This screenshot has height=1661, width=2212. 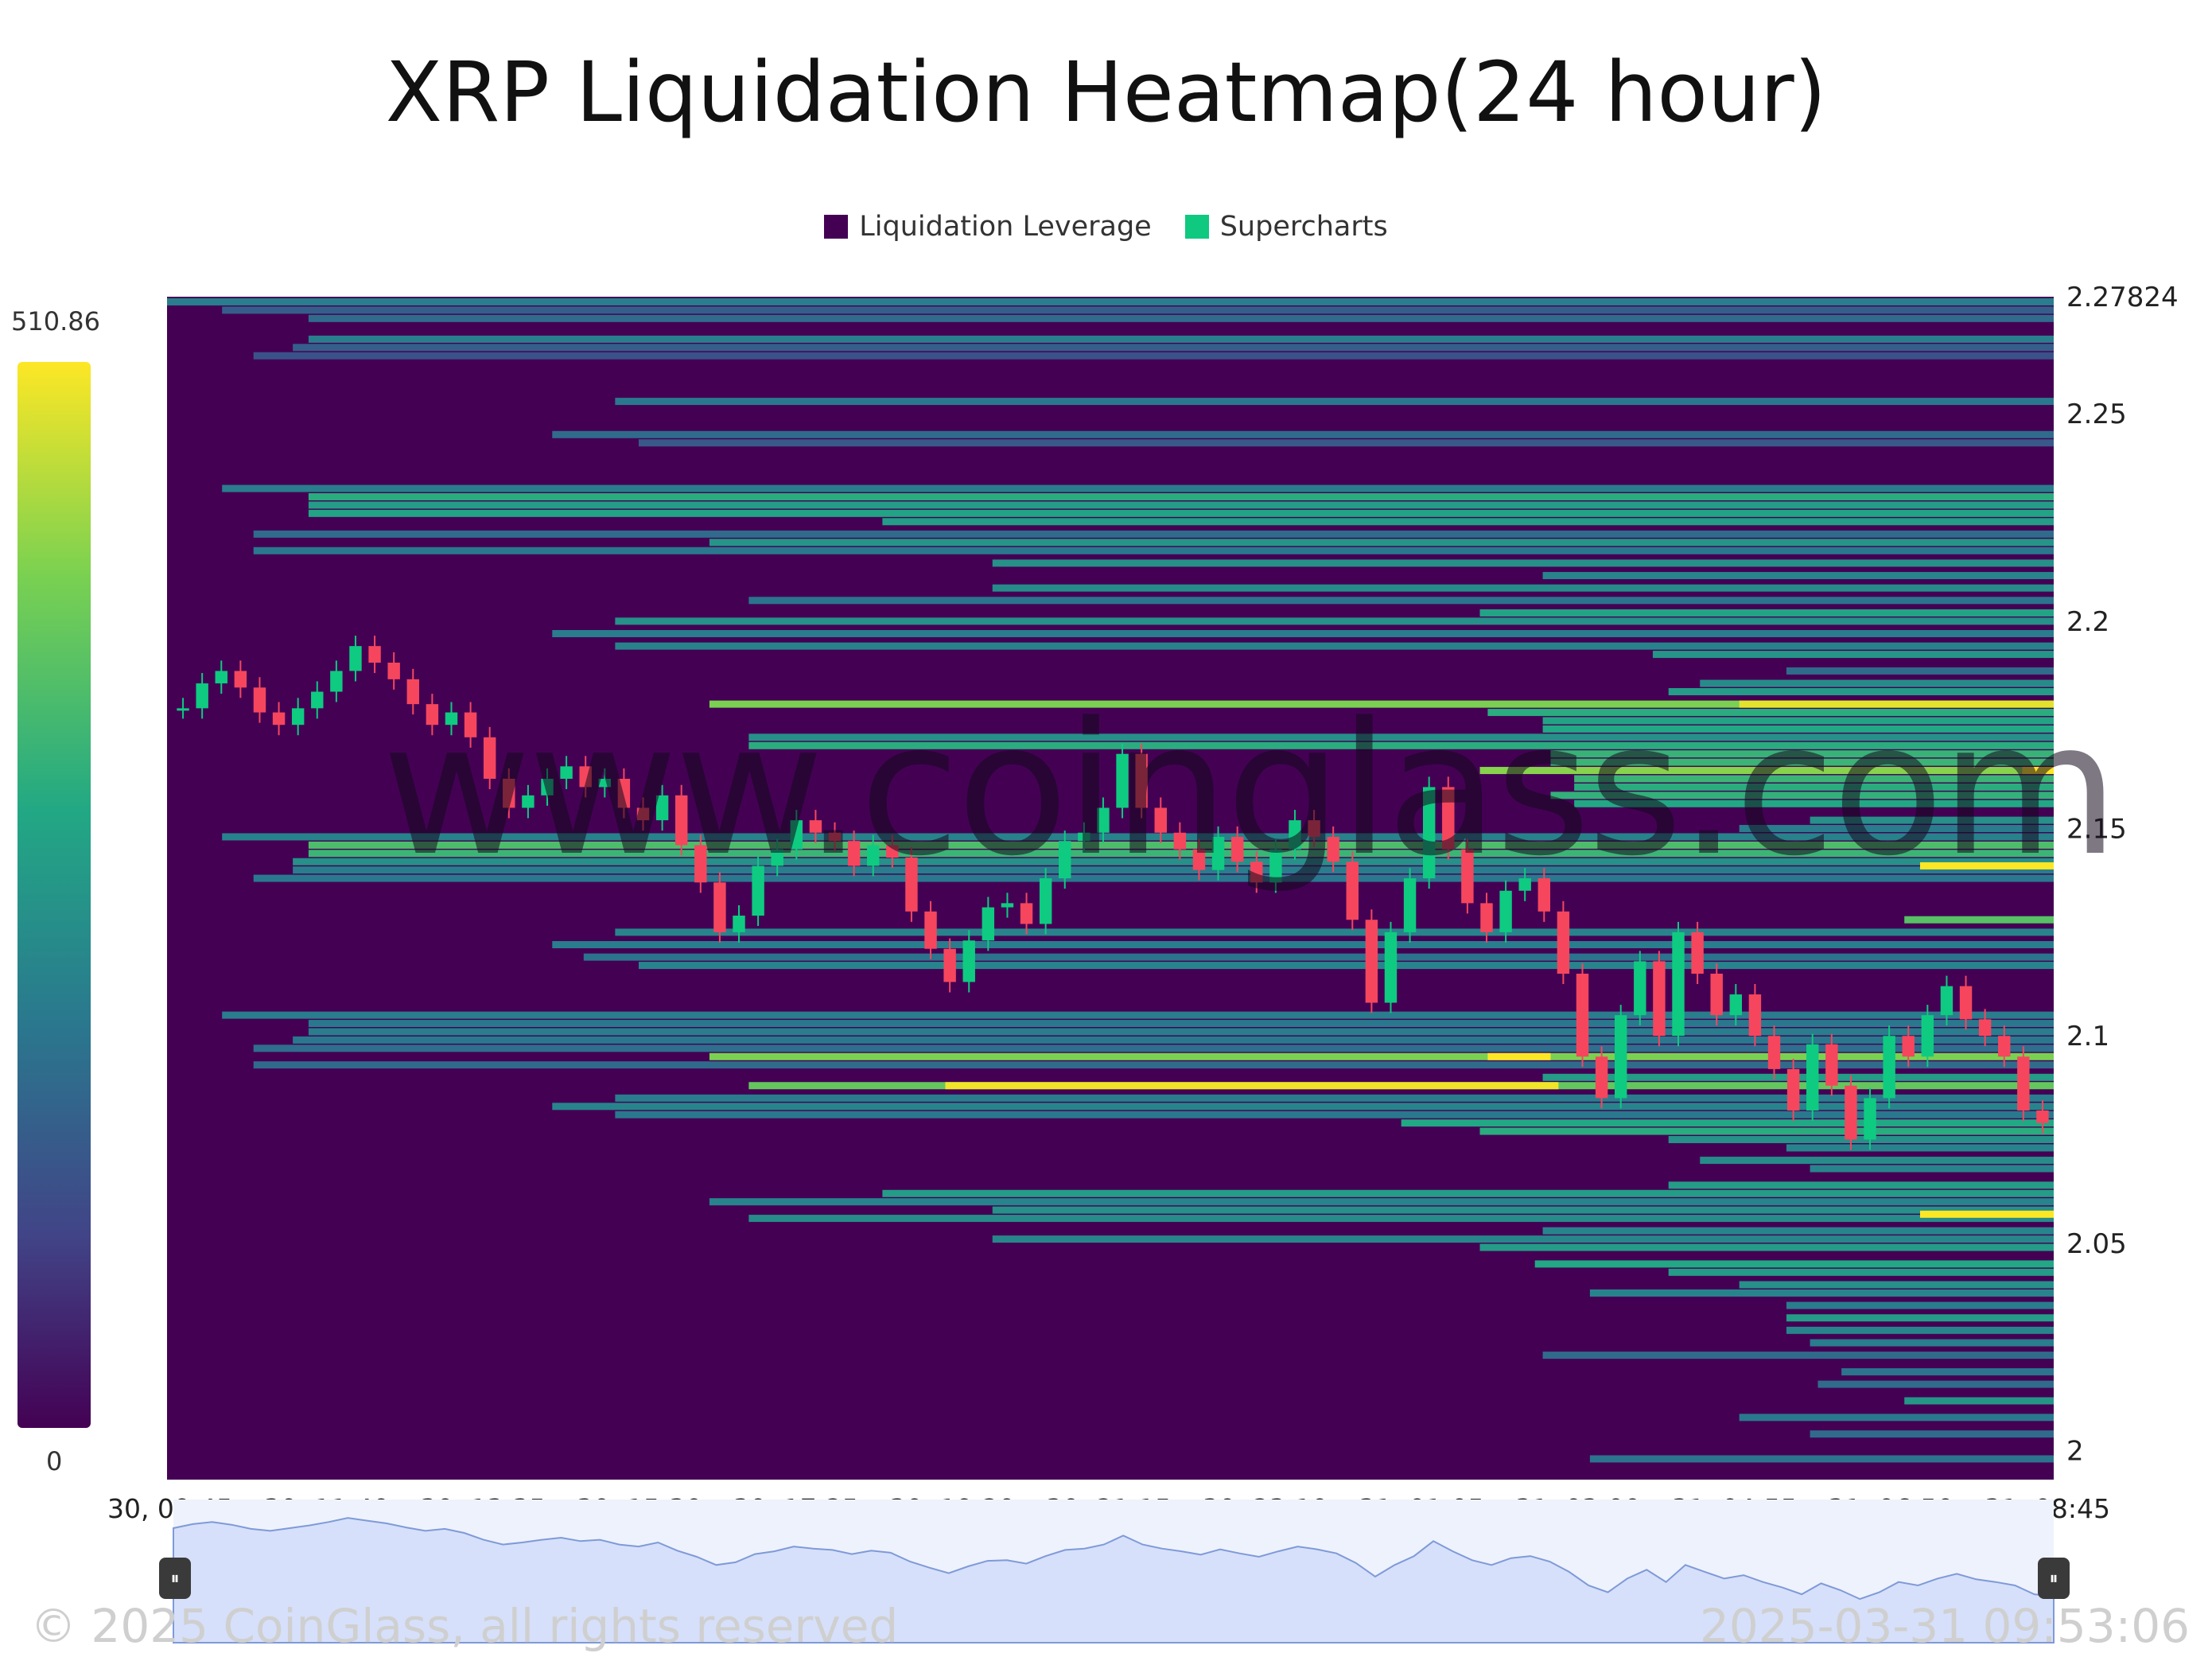 I want to click on colorbar-min-label: 0, so click(x=54, y=1461).